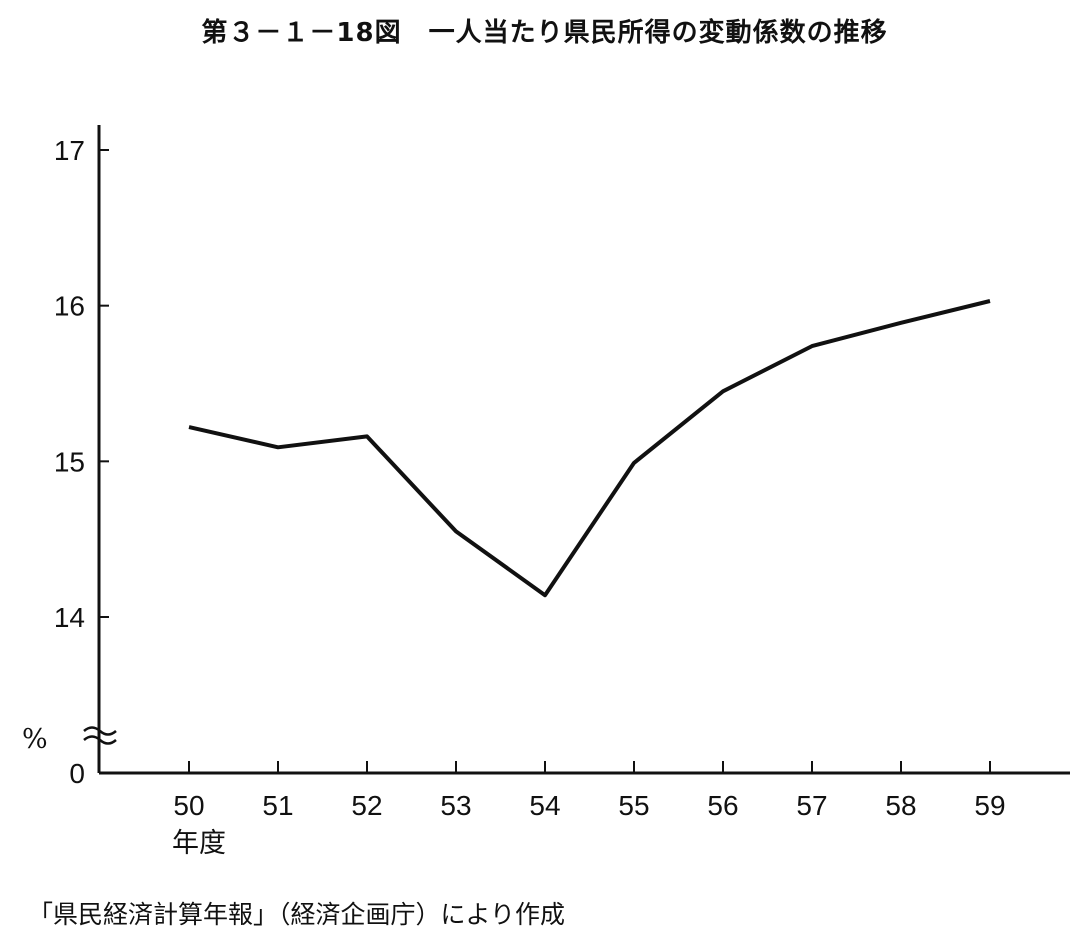  Describe the element at coordinates (455, 805) in the screenshot. I see `x-tick-label: 53` at that location.